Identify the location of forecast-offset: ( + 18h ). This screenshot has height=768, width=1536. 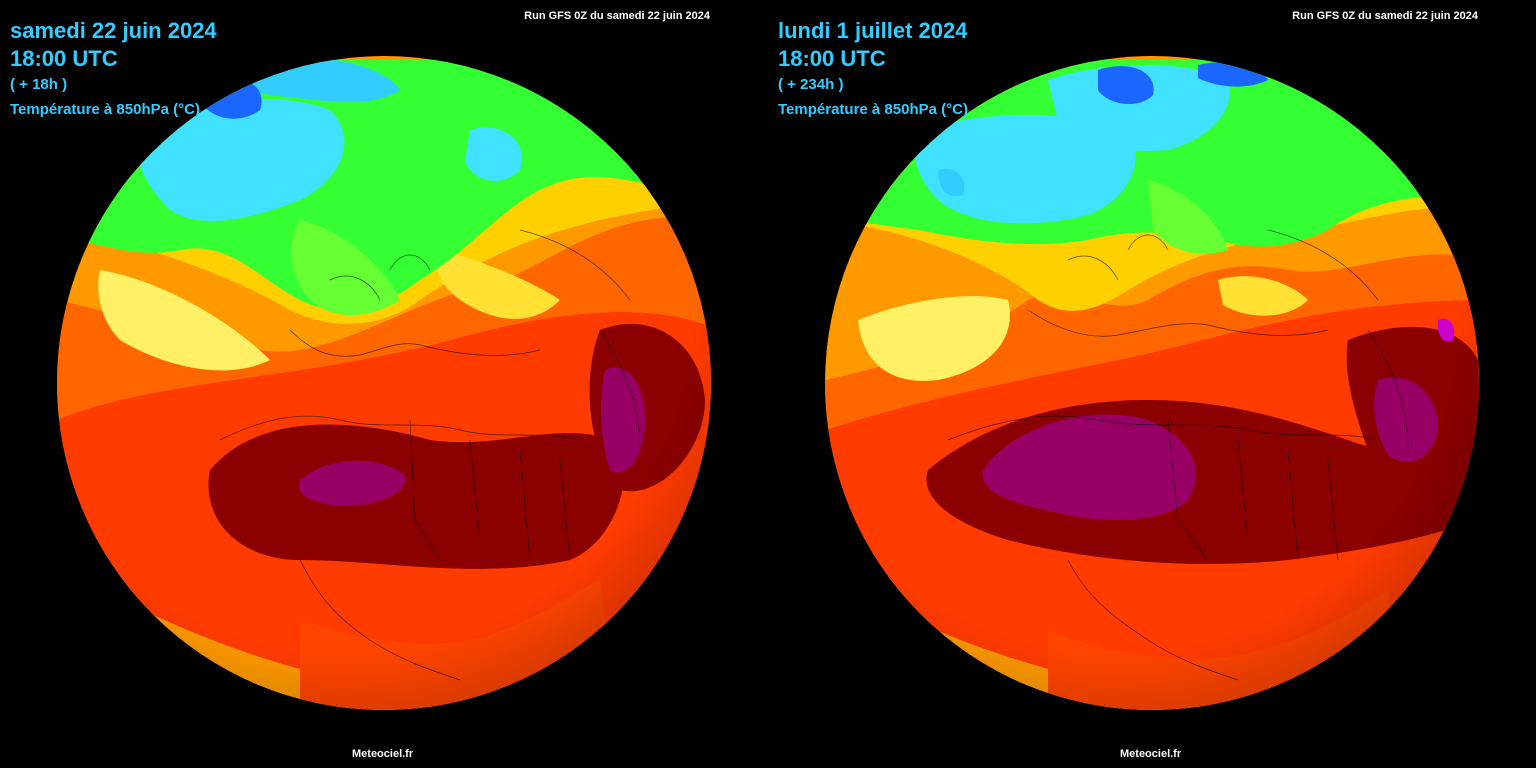
(39, 84).